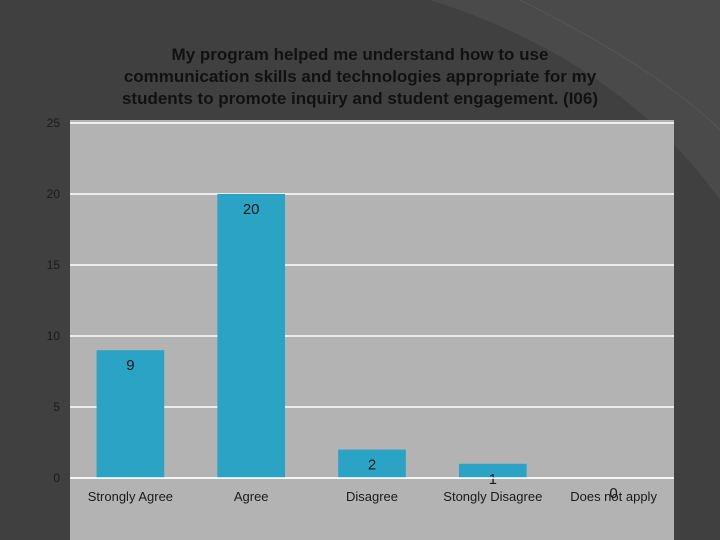  I want to click on data-label: 0, so click(613, 493).